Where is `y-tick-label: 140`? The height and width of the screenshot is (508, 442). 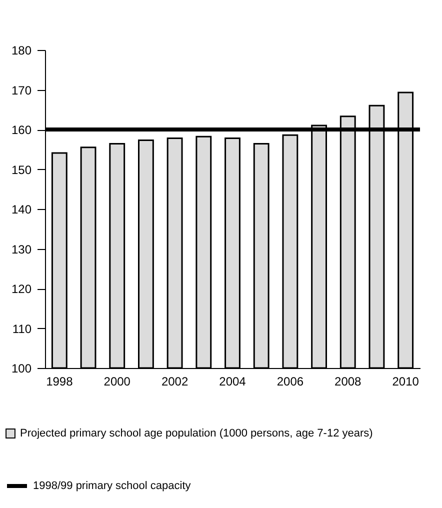
y-tick-label: 140 is located at coordinates (21, 209).